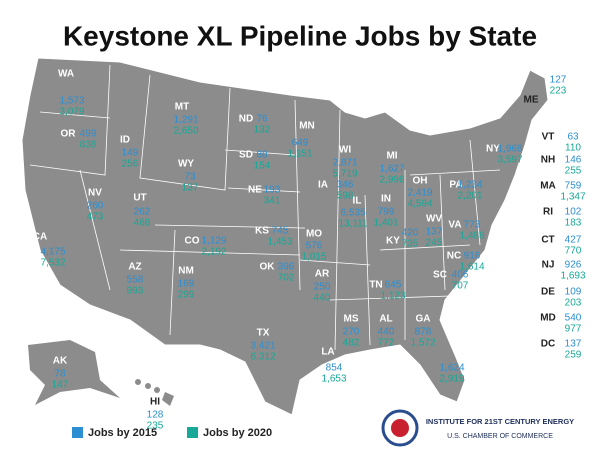  I want to click on jobs-2015: 759, so click(573, 186).